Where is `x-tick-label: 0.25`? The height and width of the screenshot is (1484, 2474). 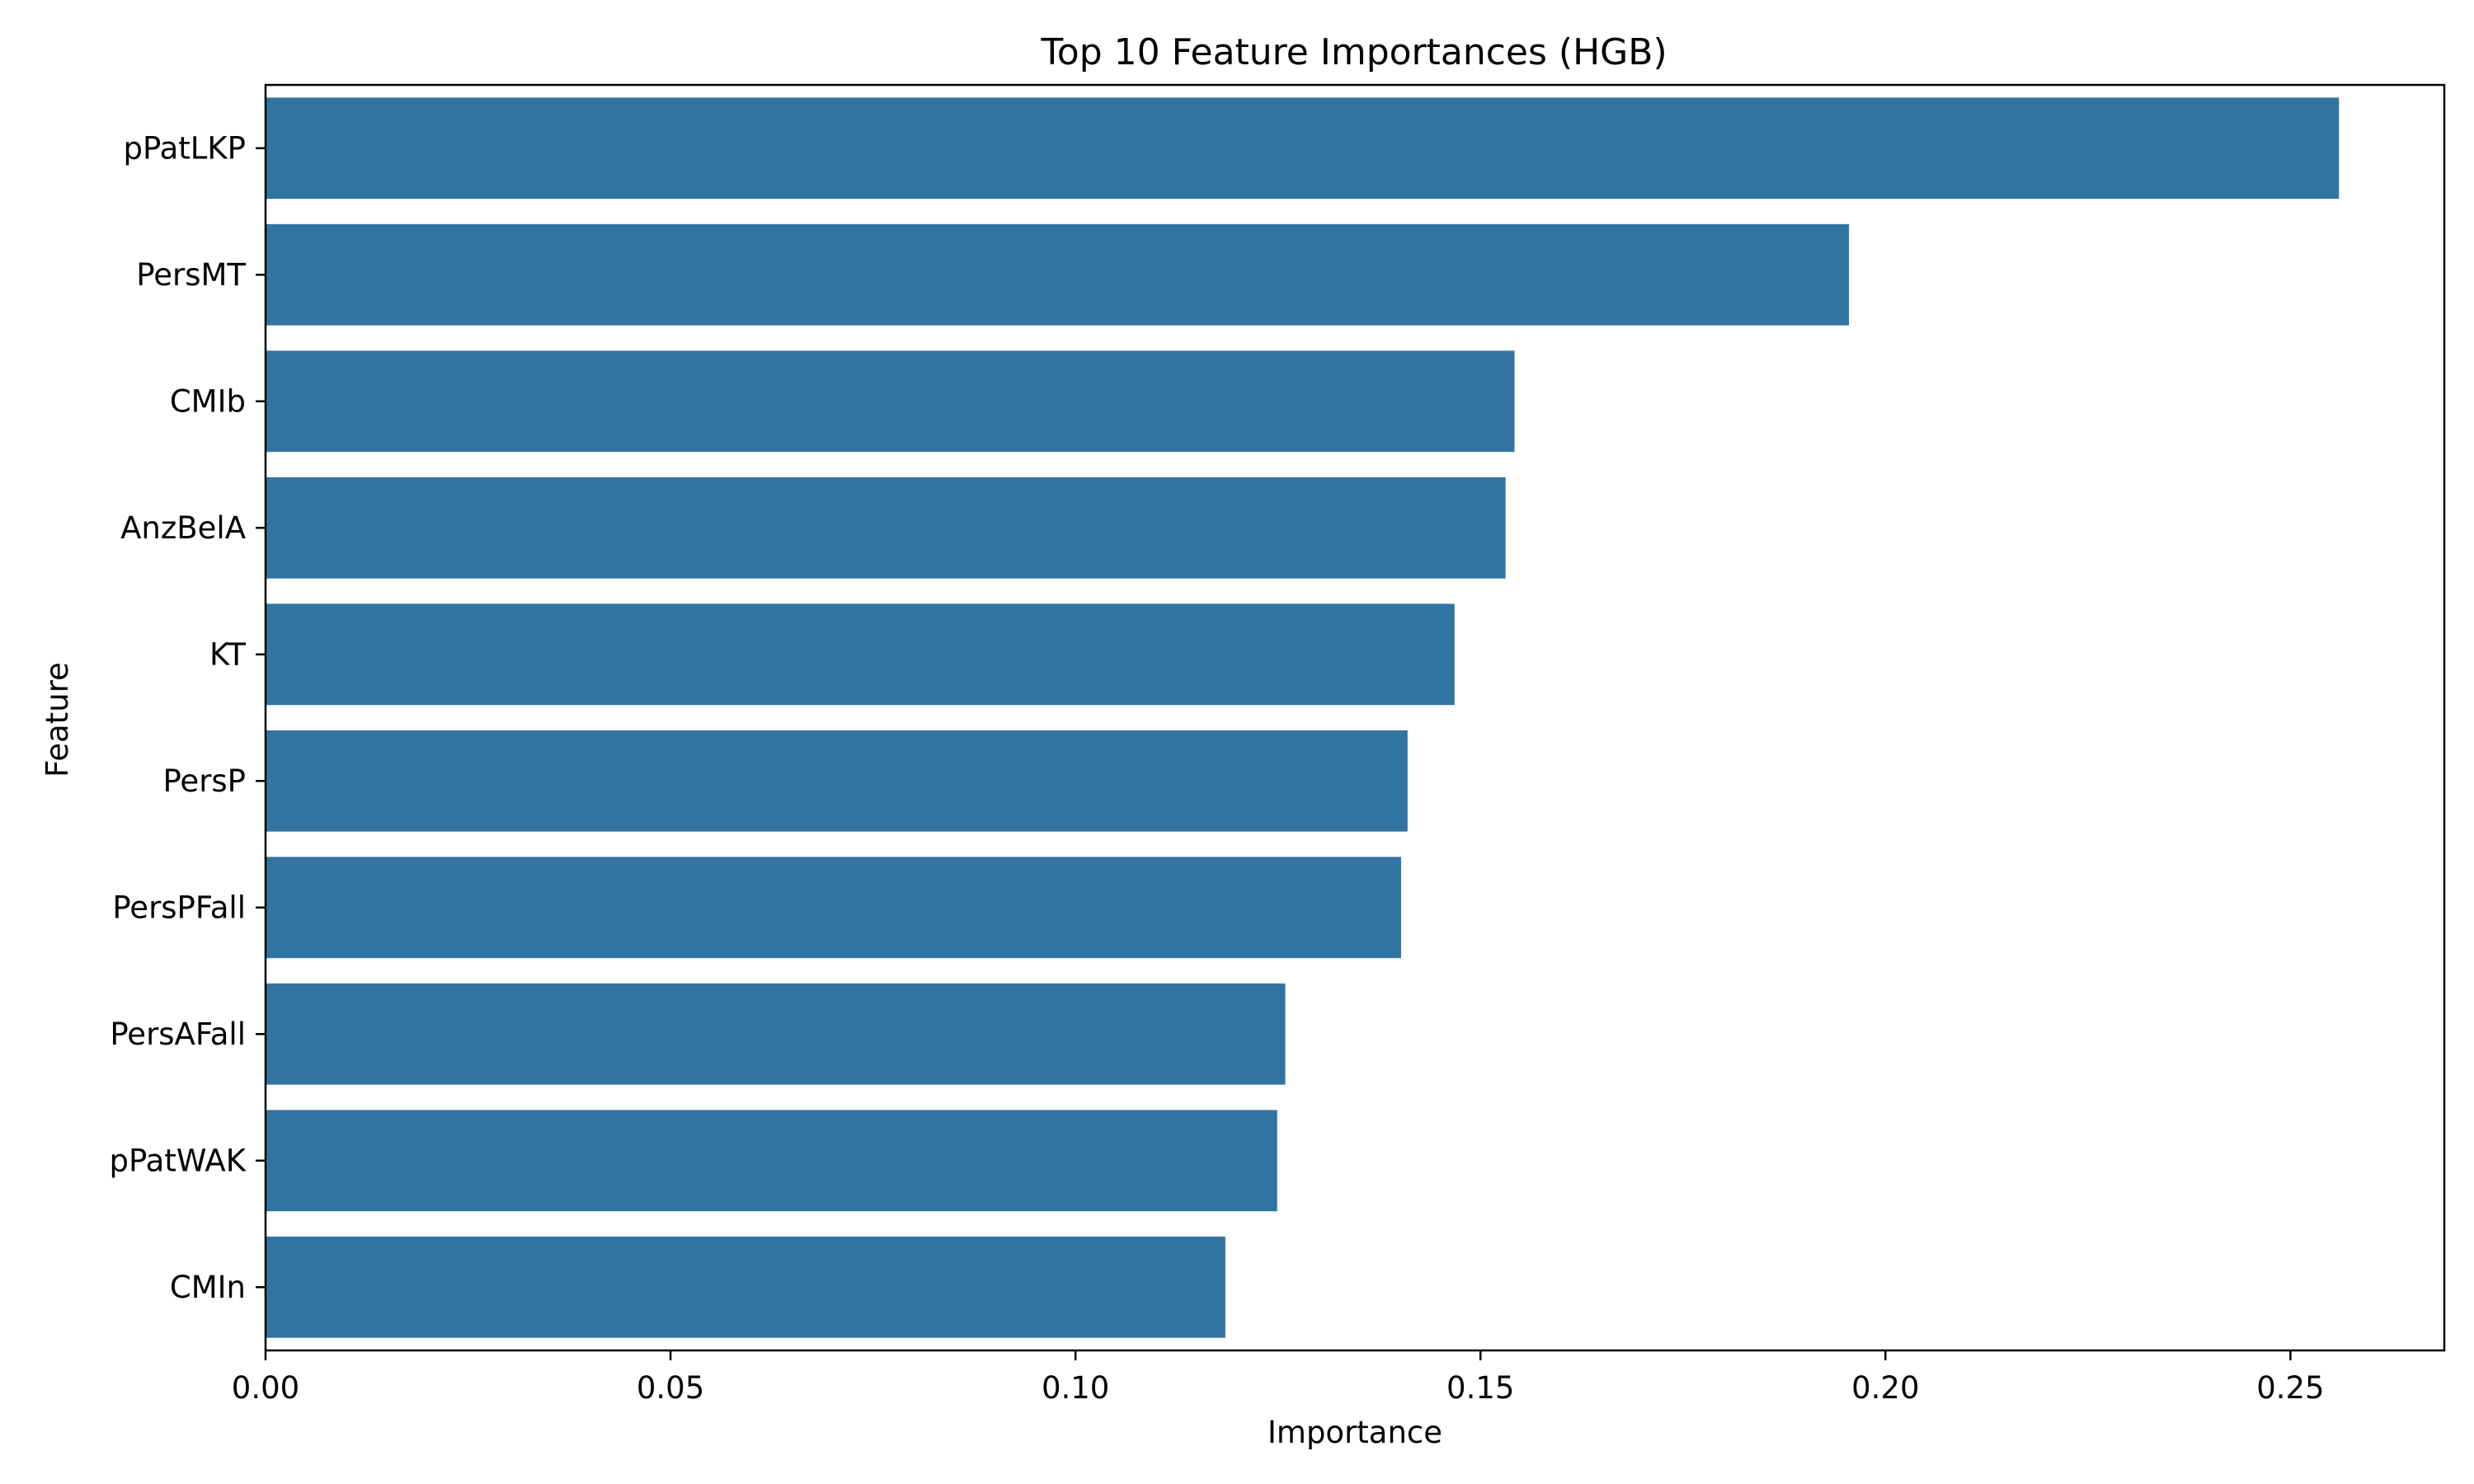
x-tick-label: 0.25 is located at coordinates (2290, 1388).